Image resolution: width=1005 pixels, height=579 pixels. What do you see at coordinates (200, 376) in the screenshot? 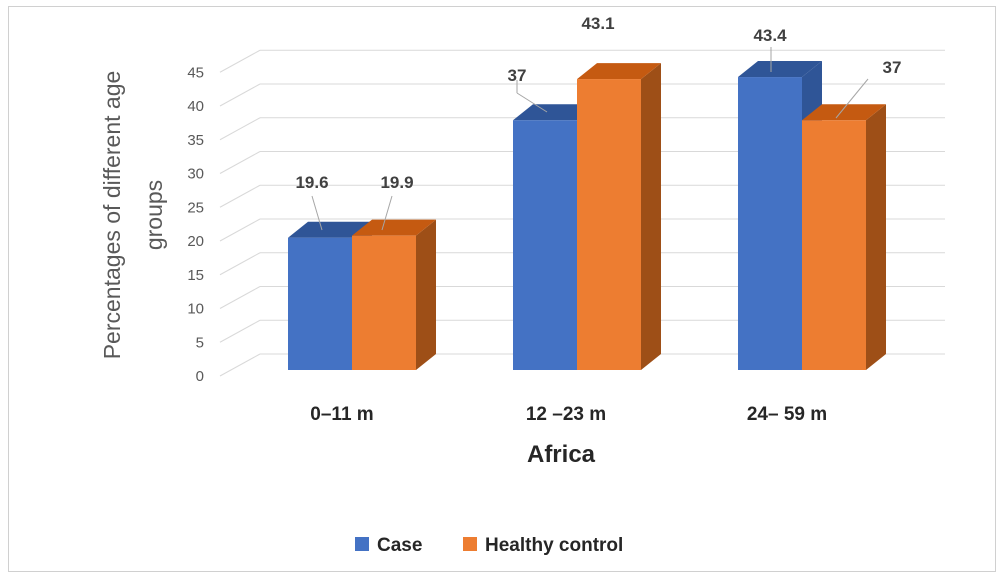
I see `y-tick-label: 0` at bounding box center [200, 376].